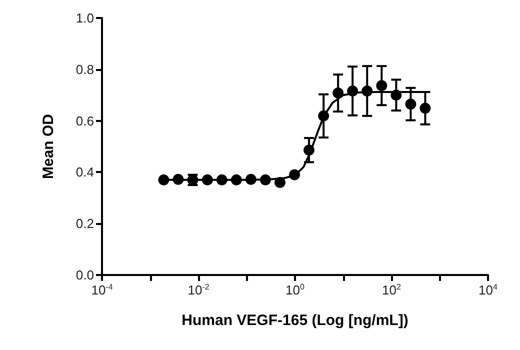 This screenshot has height=350, width=520. What do you see at coordinates (85, 172) in the screenshot?
I see `y-tick-label: 0.4` at bounding box center [85, 172].